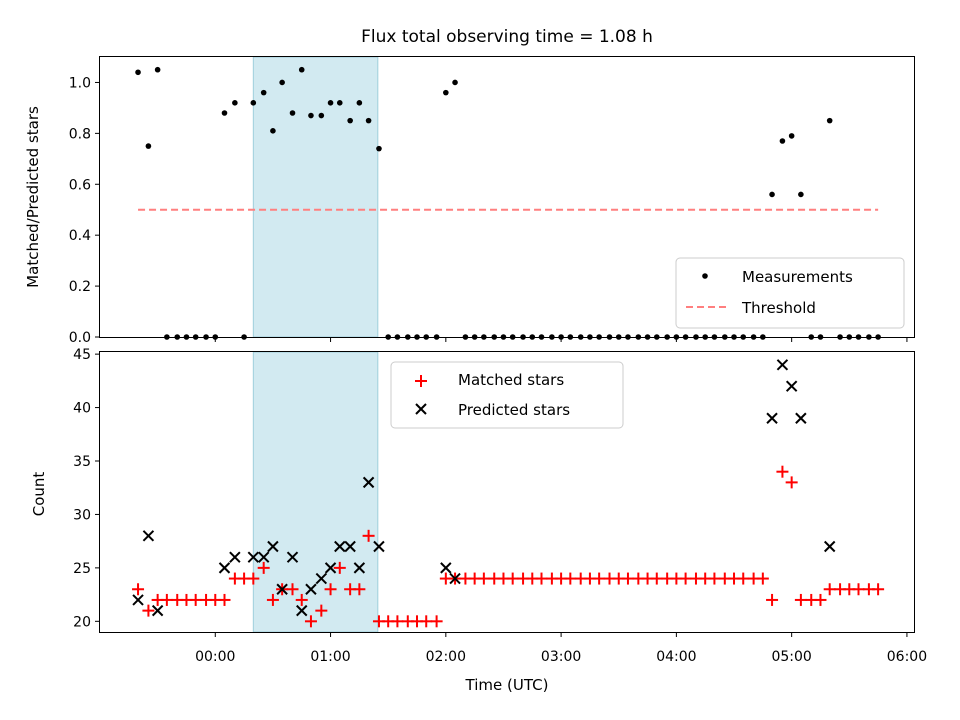 The image size is (960, 720). I want to click on top-y-tick-label: 0.4, so click(80, 236).